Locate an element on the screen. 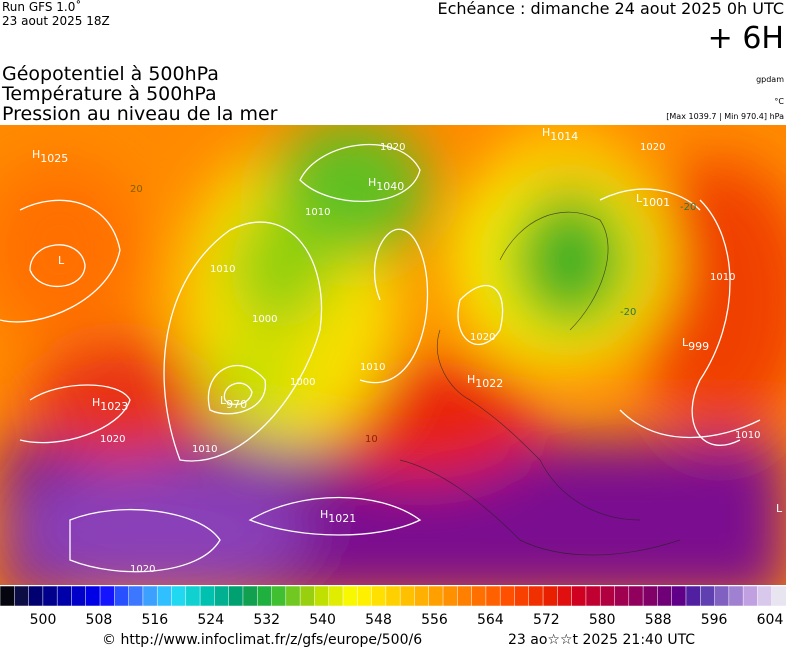 This screenshot has height=652, width=786. unit: °C is located at coordinates (779, 101).